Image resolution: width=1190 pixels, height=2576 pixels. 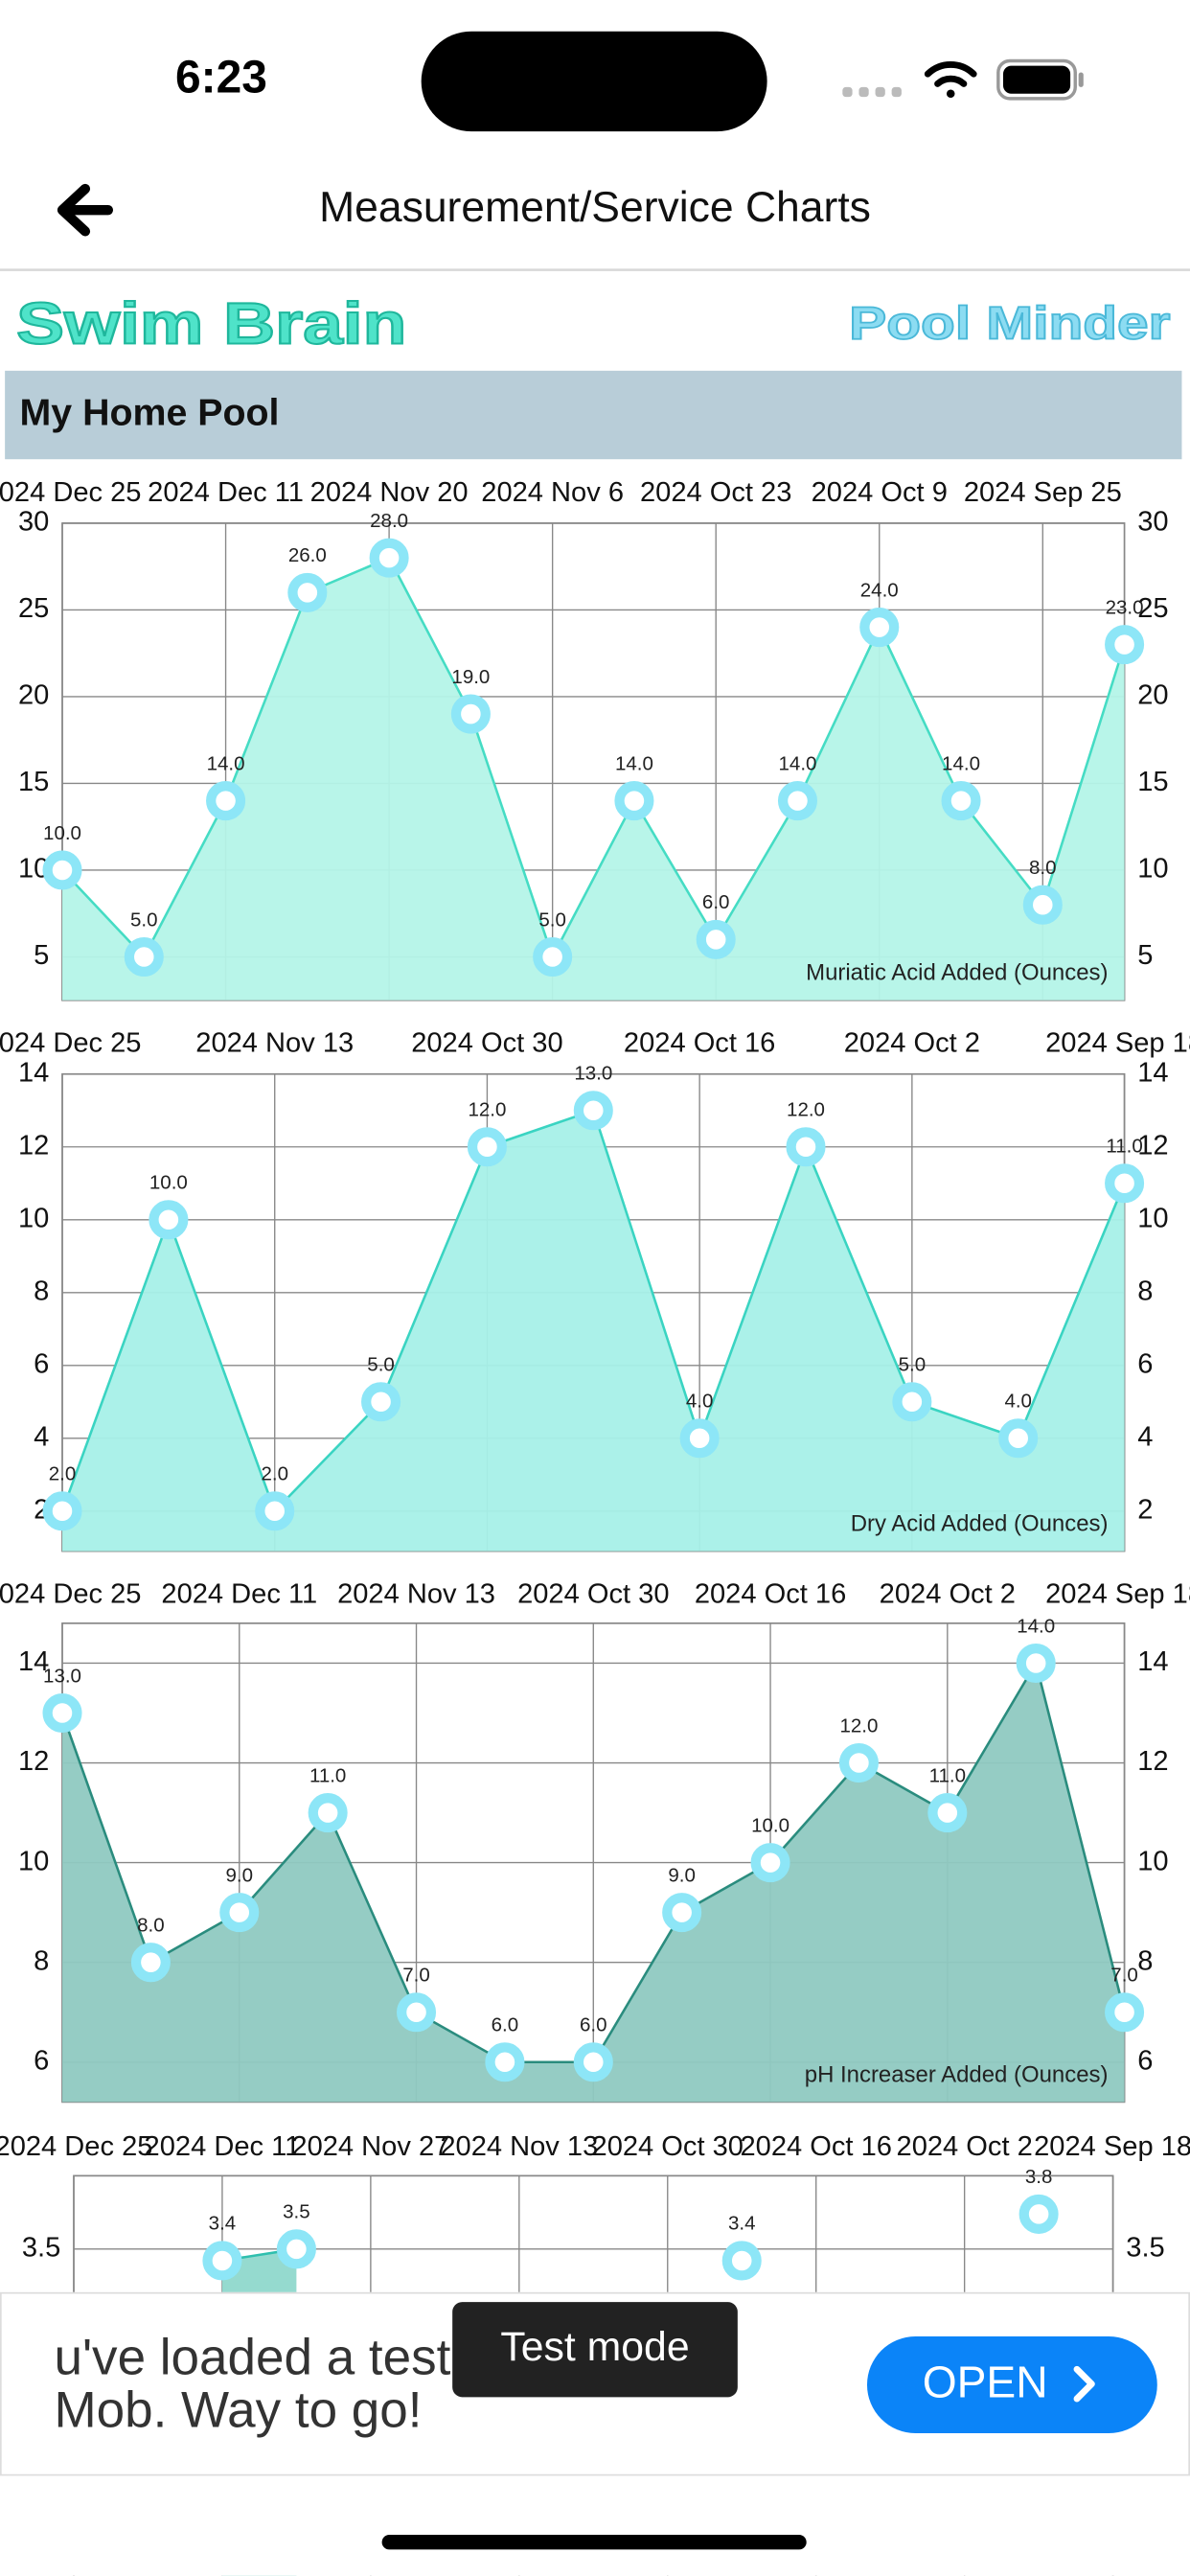 I want to click on x-tick-label: 2024 Dec 11, so click(x=226, y=492).